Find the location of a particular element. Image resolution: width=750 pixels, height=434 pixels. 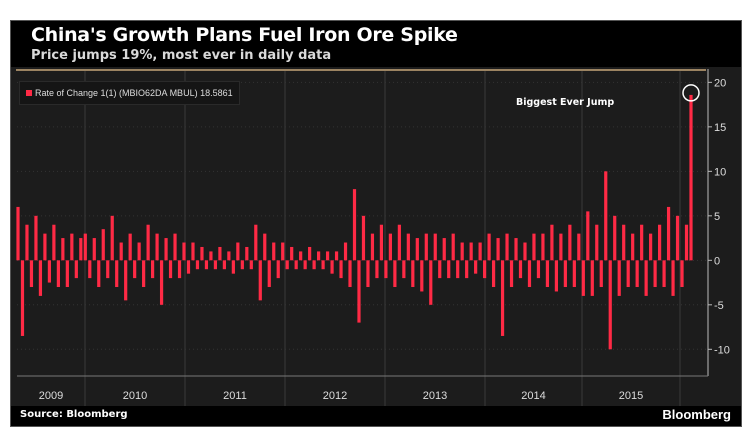

source-label: Source: Bloomberg is located at coordinates (74, 414).